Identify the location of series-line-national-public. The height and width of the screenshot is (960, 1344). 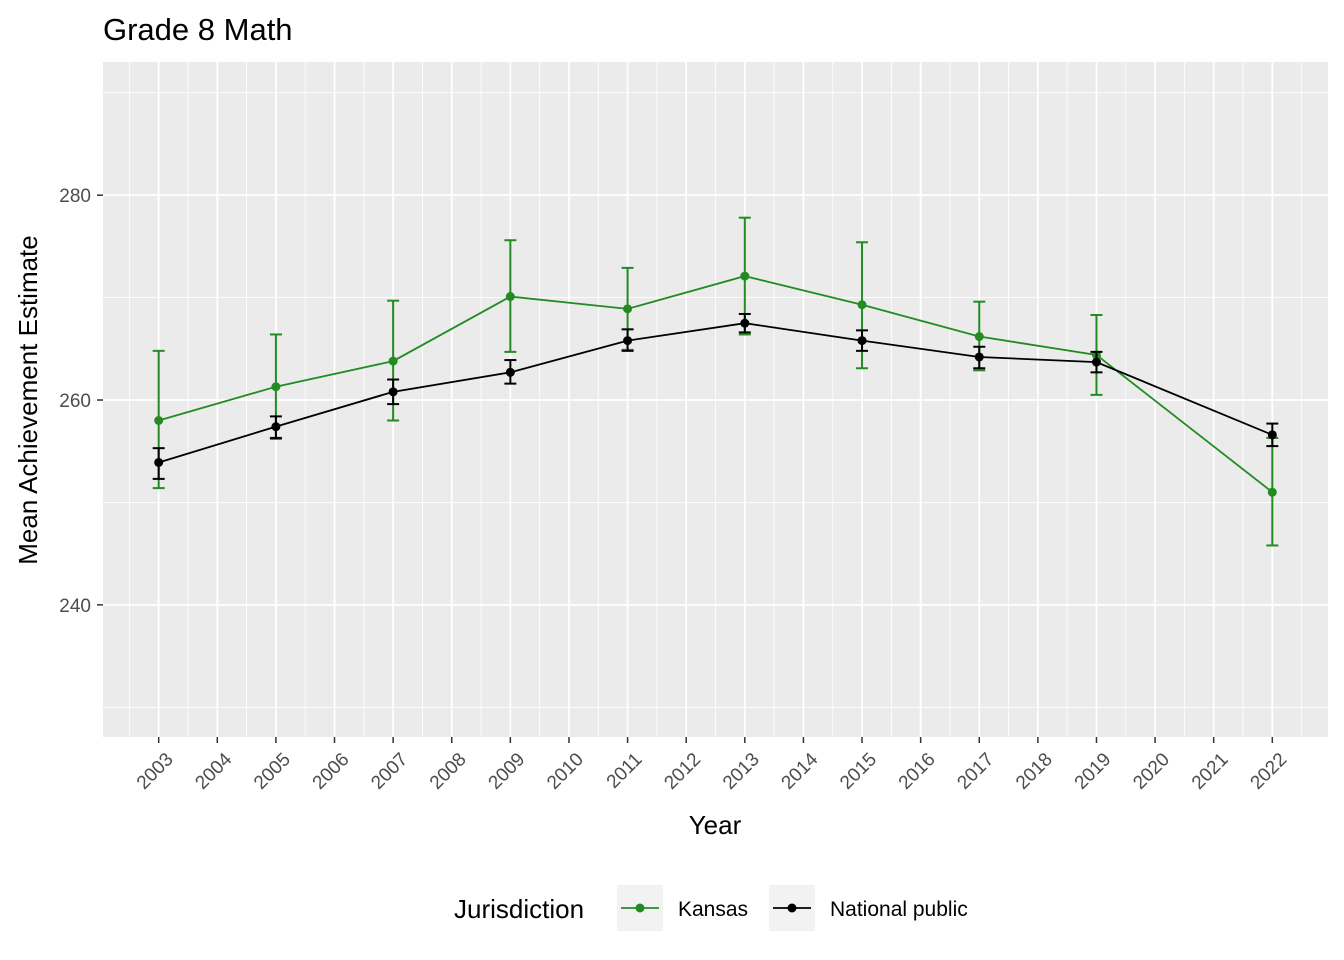
(715, 393).